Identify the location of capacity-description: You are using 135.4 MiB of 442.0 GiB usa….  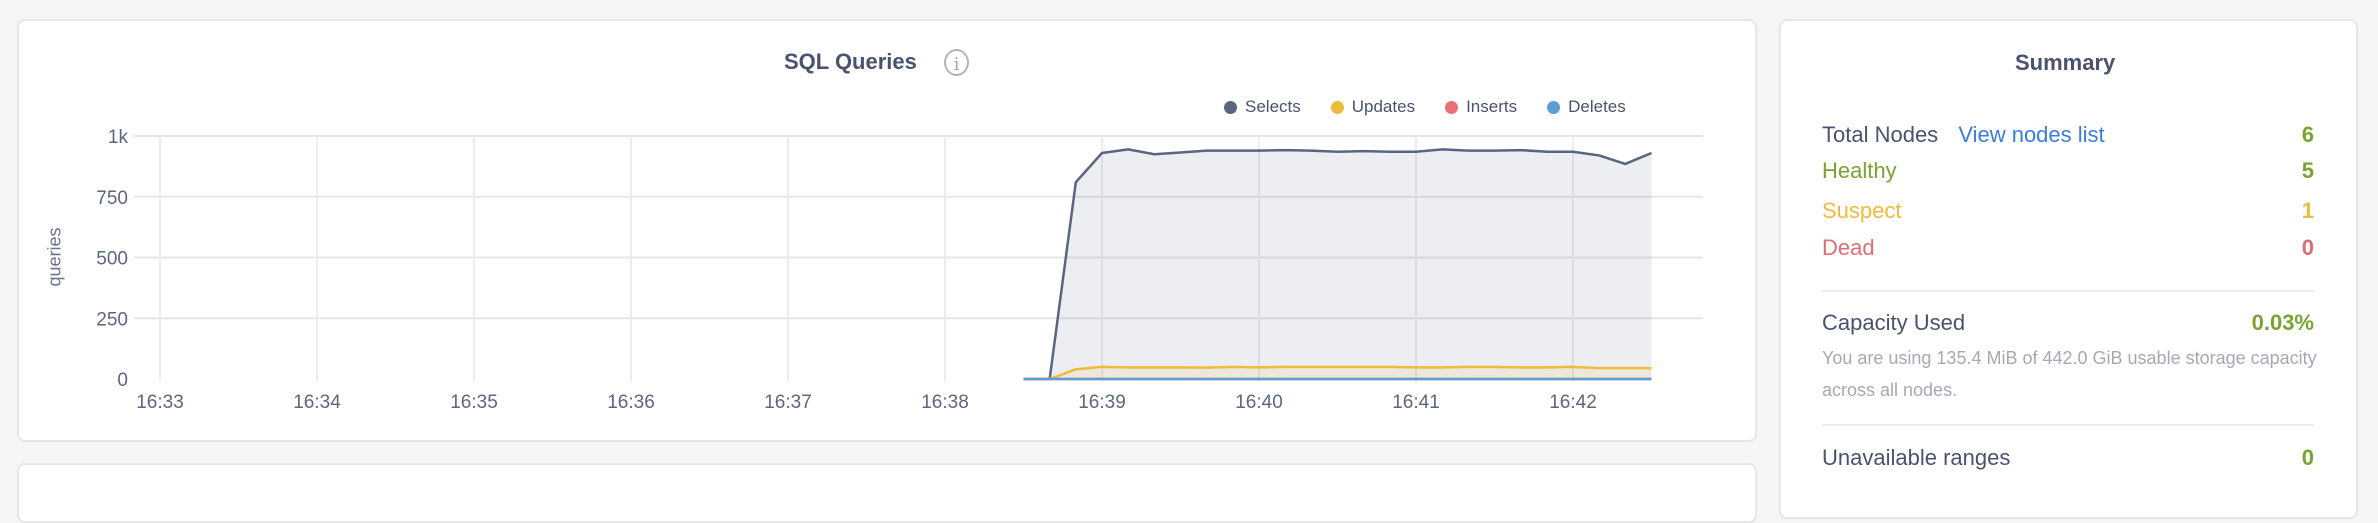
(2072, 374).